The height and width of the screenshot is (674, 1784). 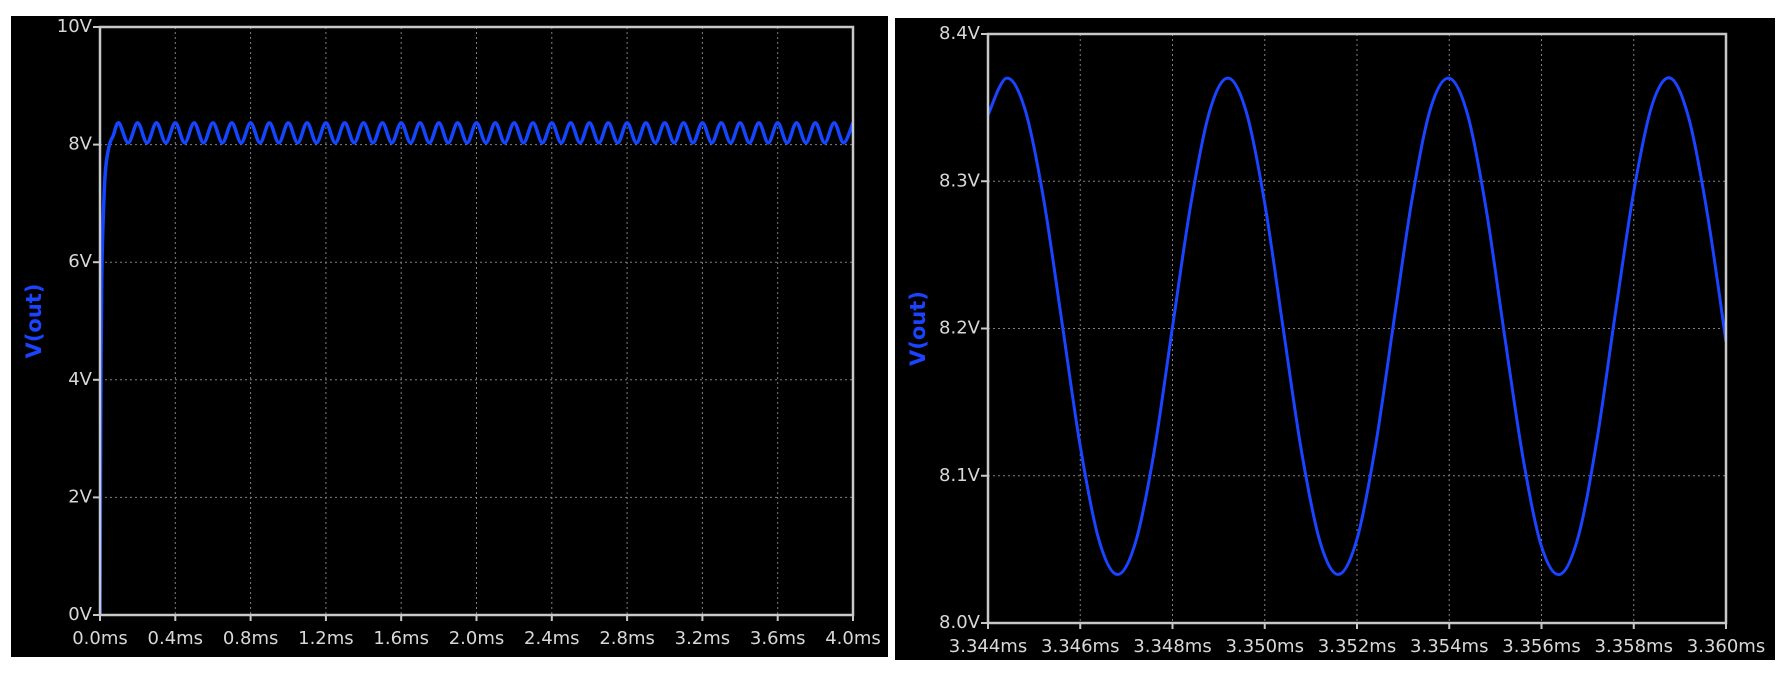 What do you see at coordinates (1449, 646) in the screenshot?
I see `x-tick-label: 3.354ms` at bounding box center [1449, 646].